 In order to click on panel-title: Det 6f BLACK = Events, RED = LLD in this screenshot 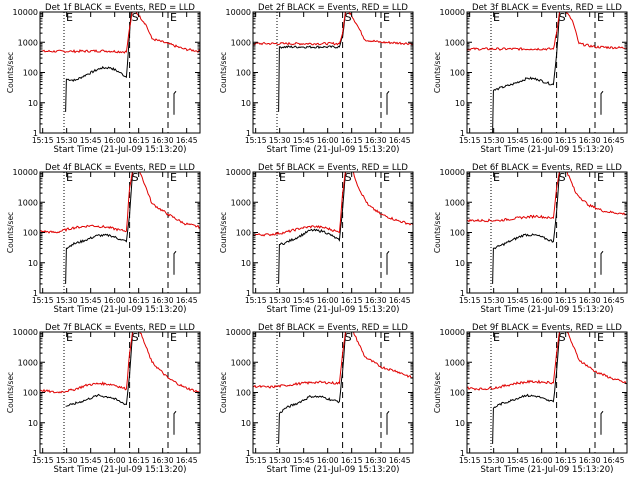, I will do `click(547, 168)`.